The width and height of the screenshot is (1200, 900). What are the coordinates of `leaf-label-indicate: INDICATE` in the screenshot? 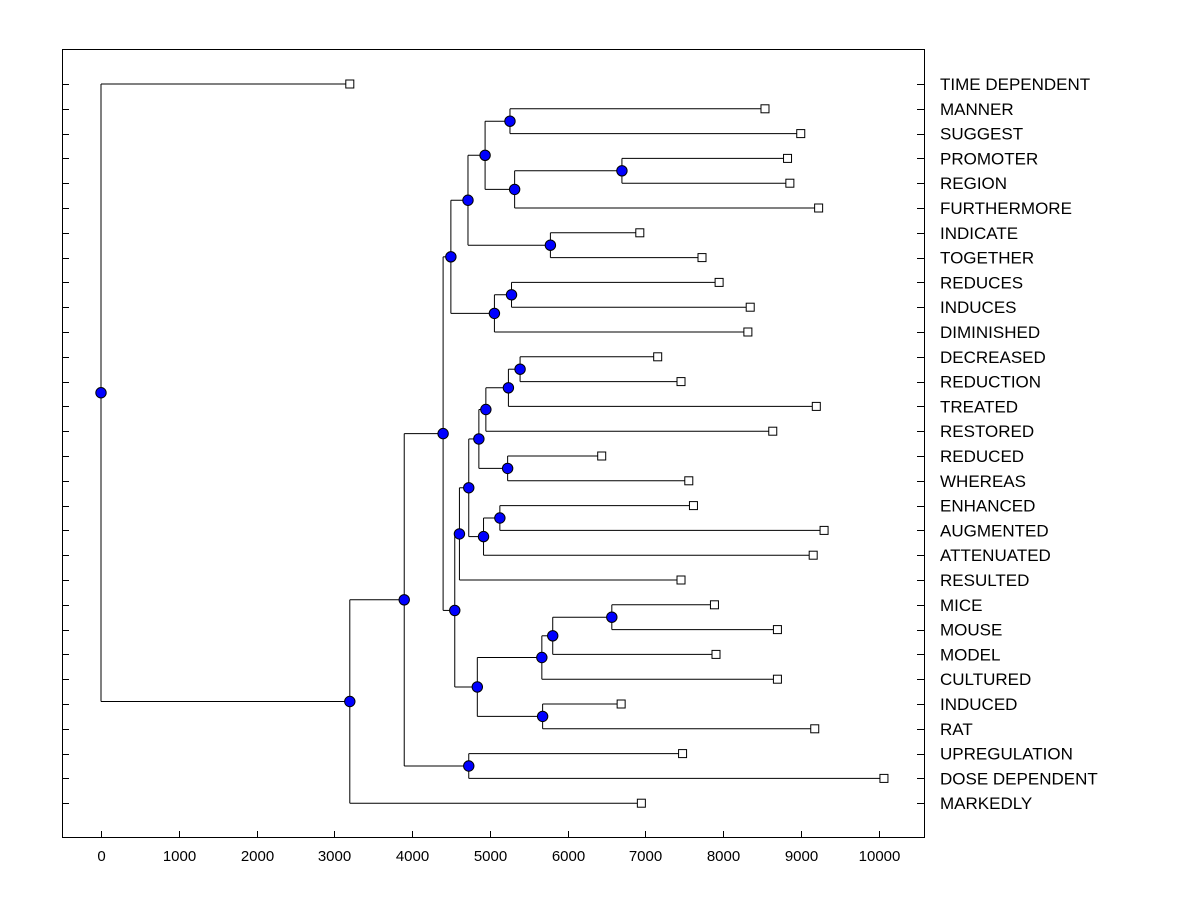 It's located at (979, 233).